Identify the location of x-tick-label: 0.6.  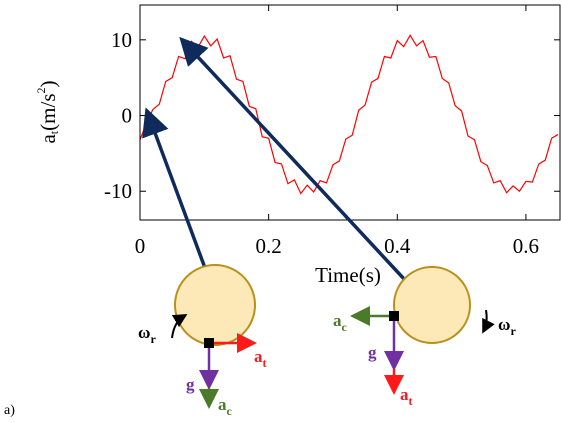
(526, 246).